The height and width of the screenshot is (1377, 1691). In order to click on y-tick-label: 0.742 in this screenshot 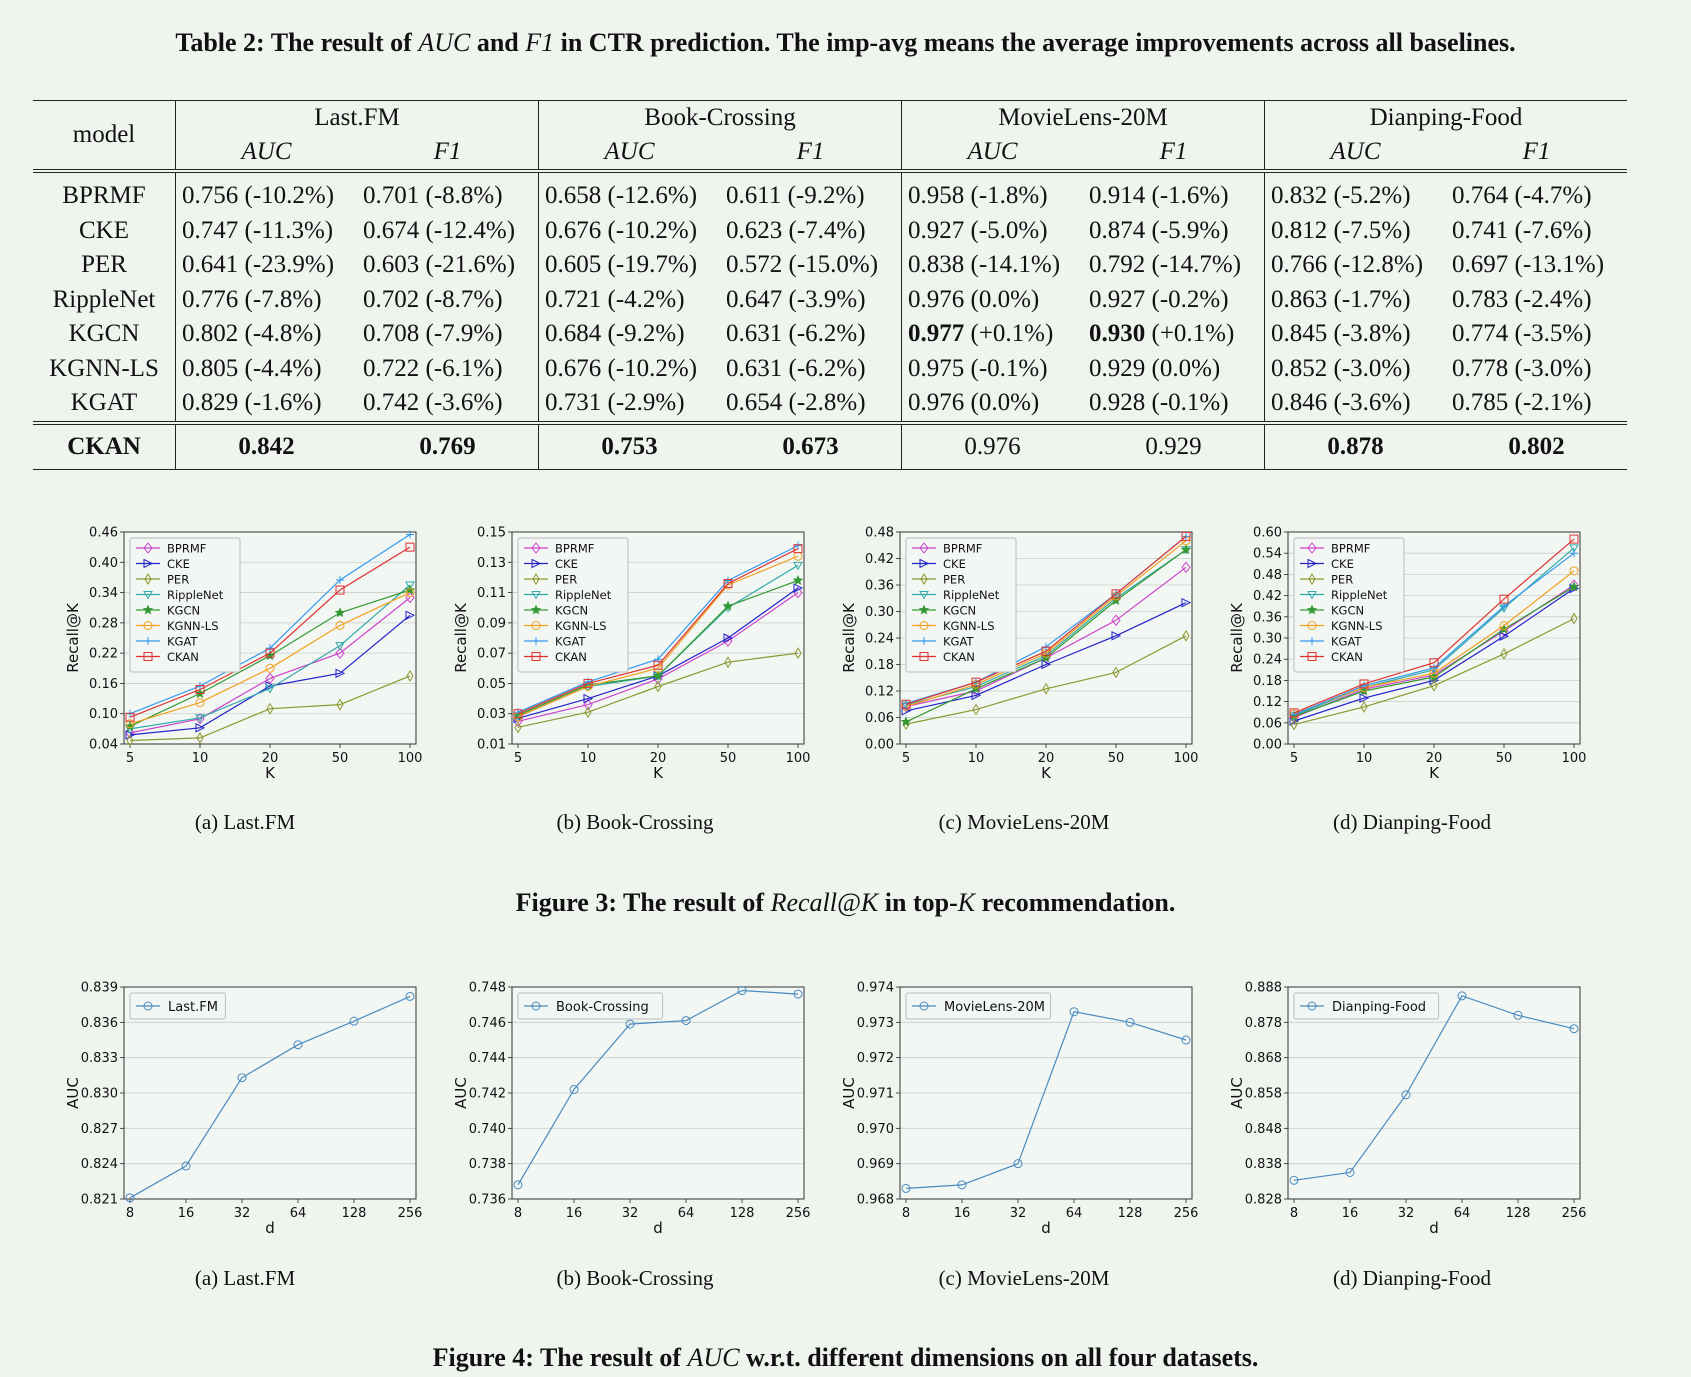, I will do `click(487, 1094)`.